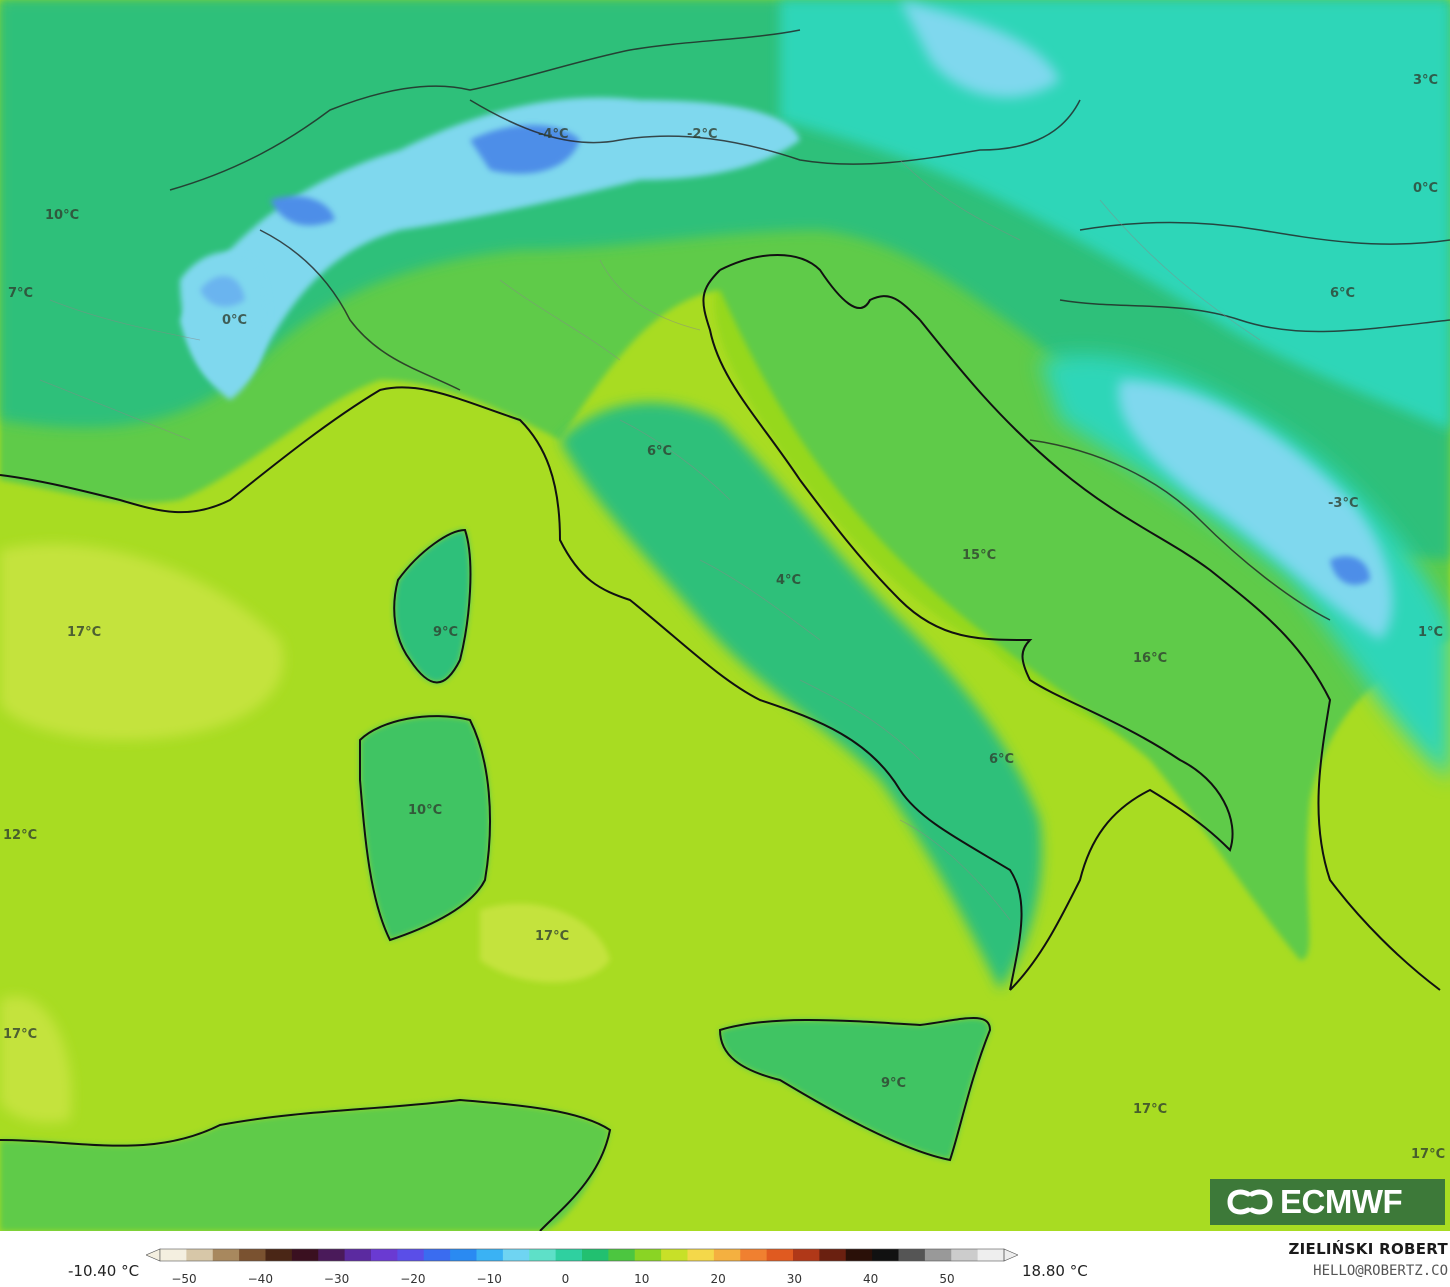  What do you see at coordinates (979, 555) in the screenshot?
I see `temp-label-adriatic-15: 15°C` at bounding box center [979, 555].